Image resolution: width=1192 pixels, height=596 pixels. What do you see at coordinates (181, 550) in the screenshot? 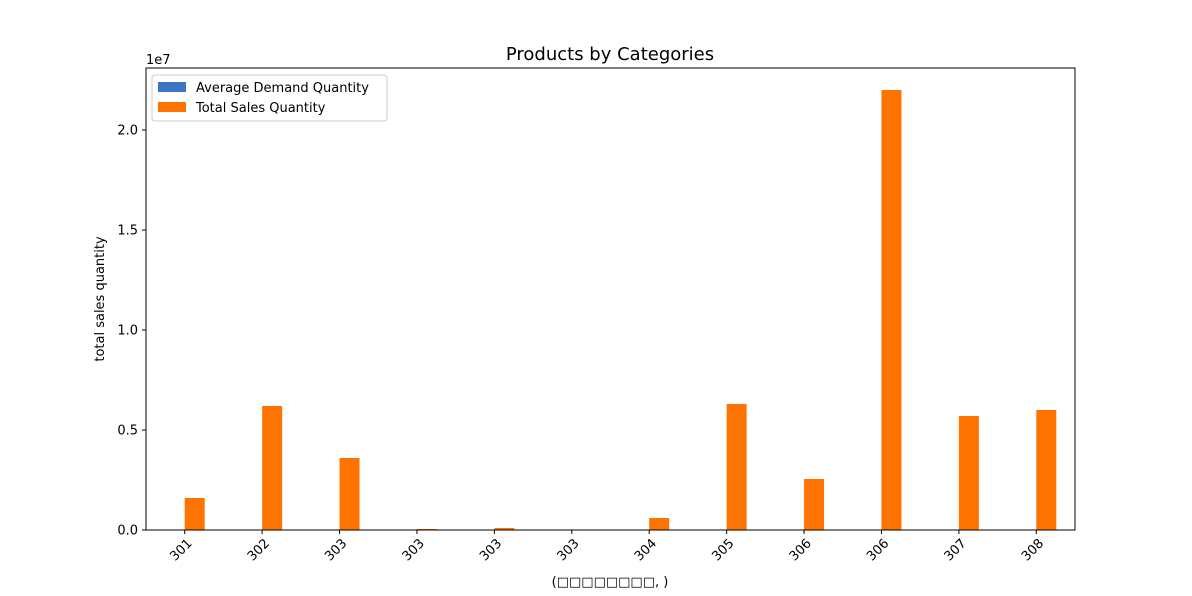
I see `x-tick-label: 301` at bounding box center [181, 550].